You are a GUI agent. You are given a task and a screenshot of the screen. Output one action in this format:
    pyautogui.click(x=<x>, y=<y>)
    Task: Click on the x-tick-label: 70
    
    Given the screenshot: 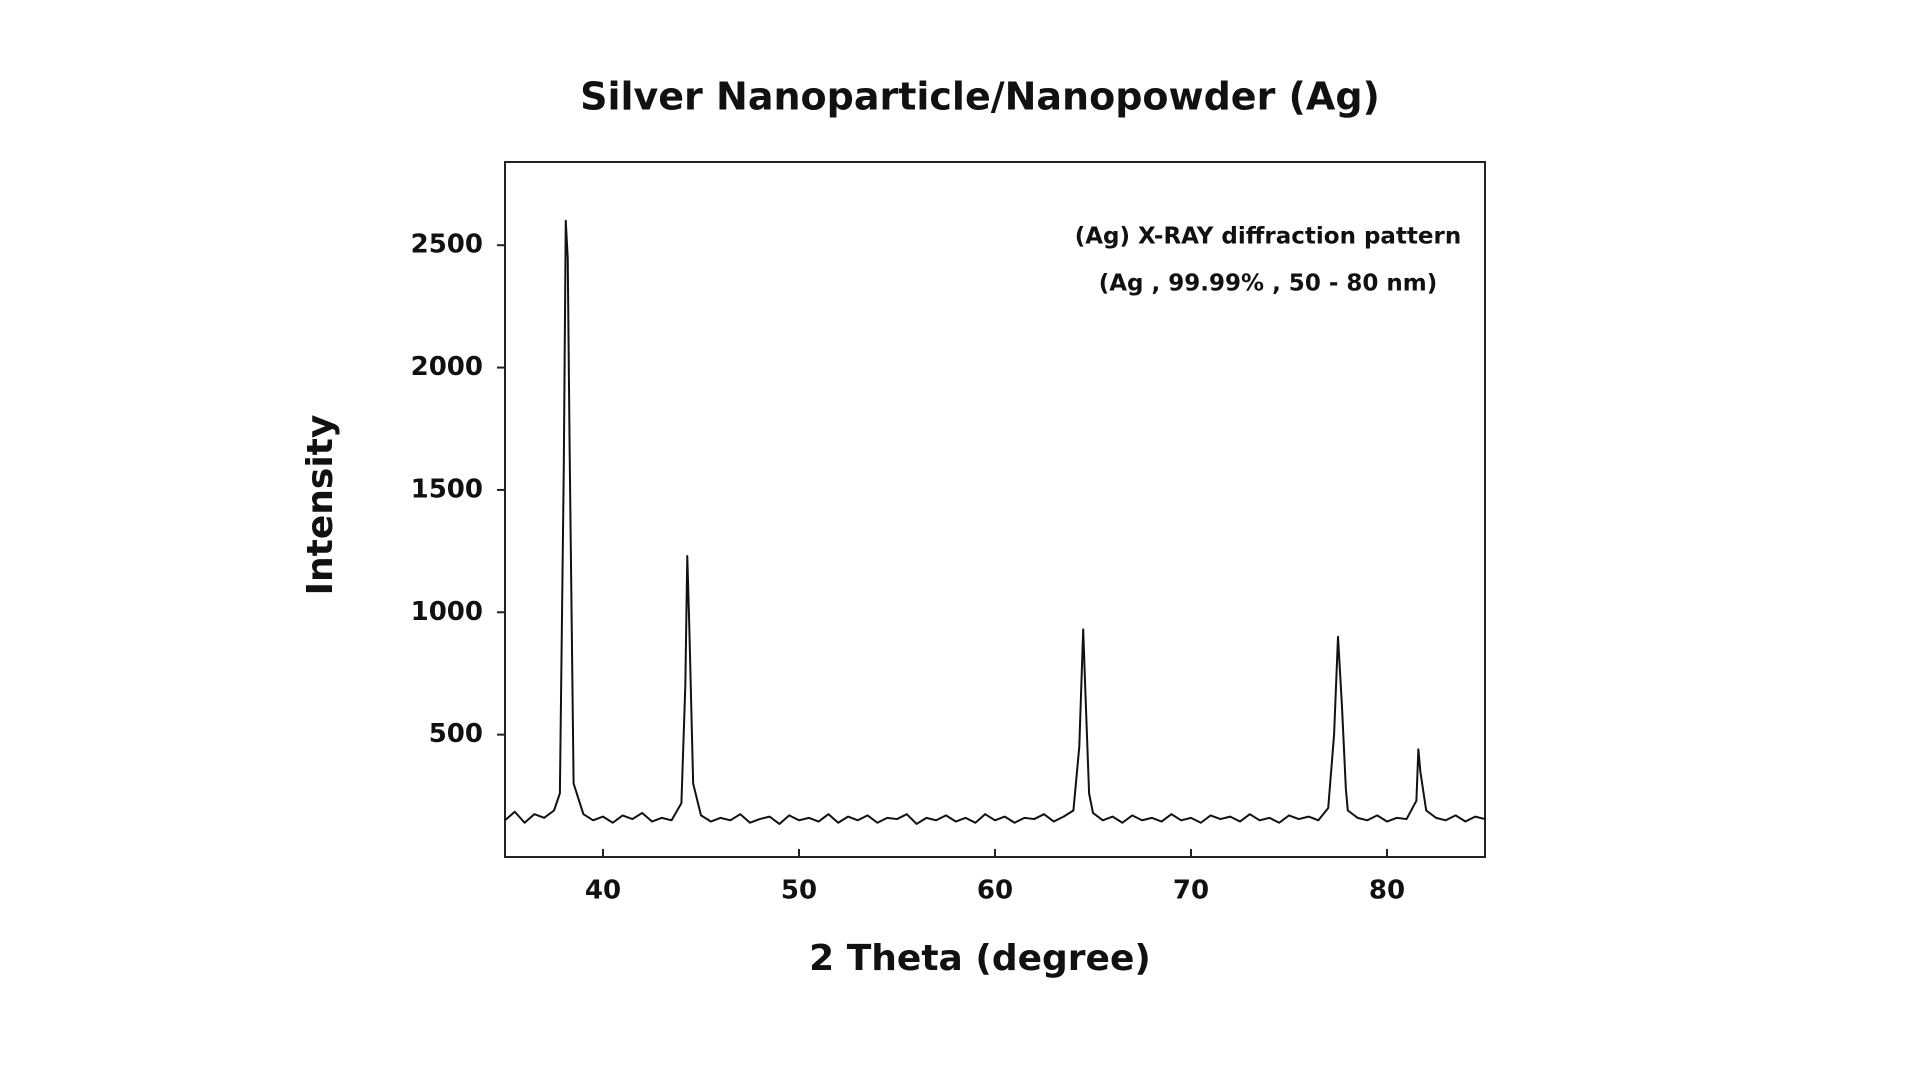 What is the action you would take?
    pyautogui.click(x=1191, y=891)
    